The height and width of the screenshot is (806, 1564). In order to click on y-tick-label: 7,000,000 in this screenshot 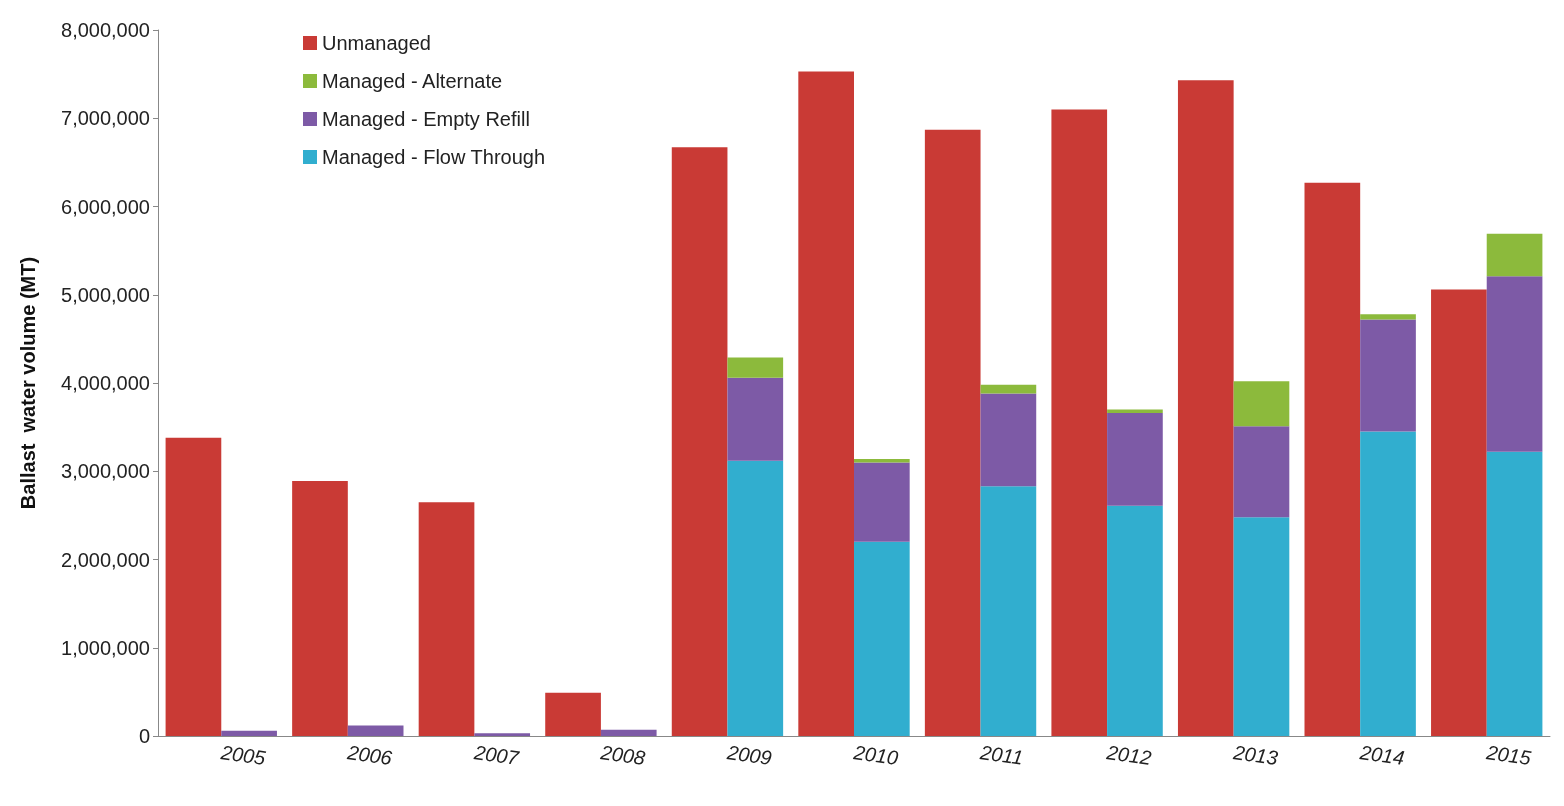, I will do `click(105, 118)`.